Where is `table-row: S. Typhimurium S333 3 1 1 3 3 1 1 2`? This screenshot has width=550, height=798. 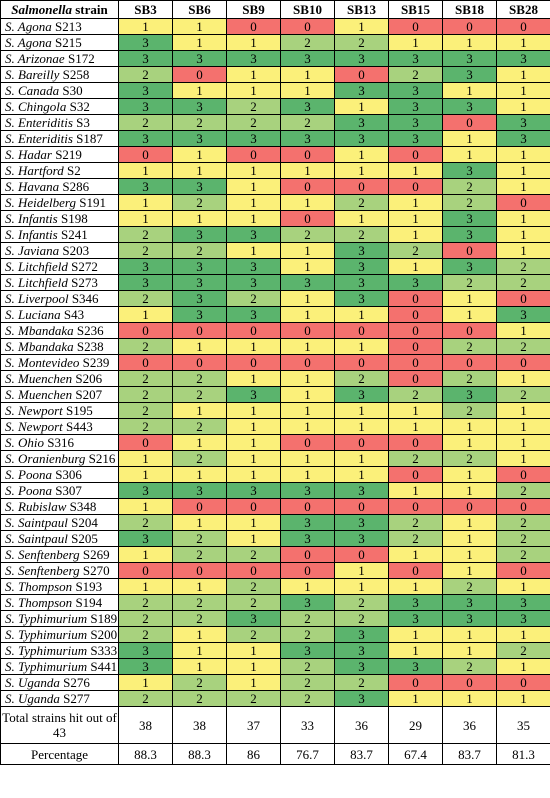
table-row: S. Typhimurium S333 3 1 1 3 3 1 1 2 is located at coordinates (275, 650).